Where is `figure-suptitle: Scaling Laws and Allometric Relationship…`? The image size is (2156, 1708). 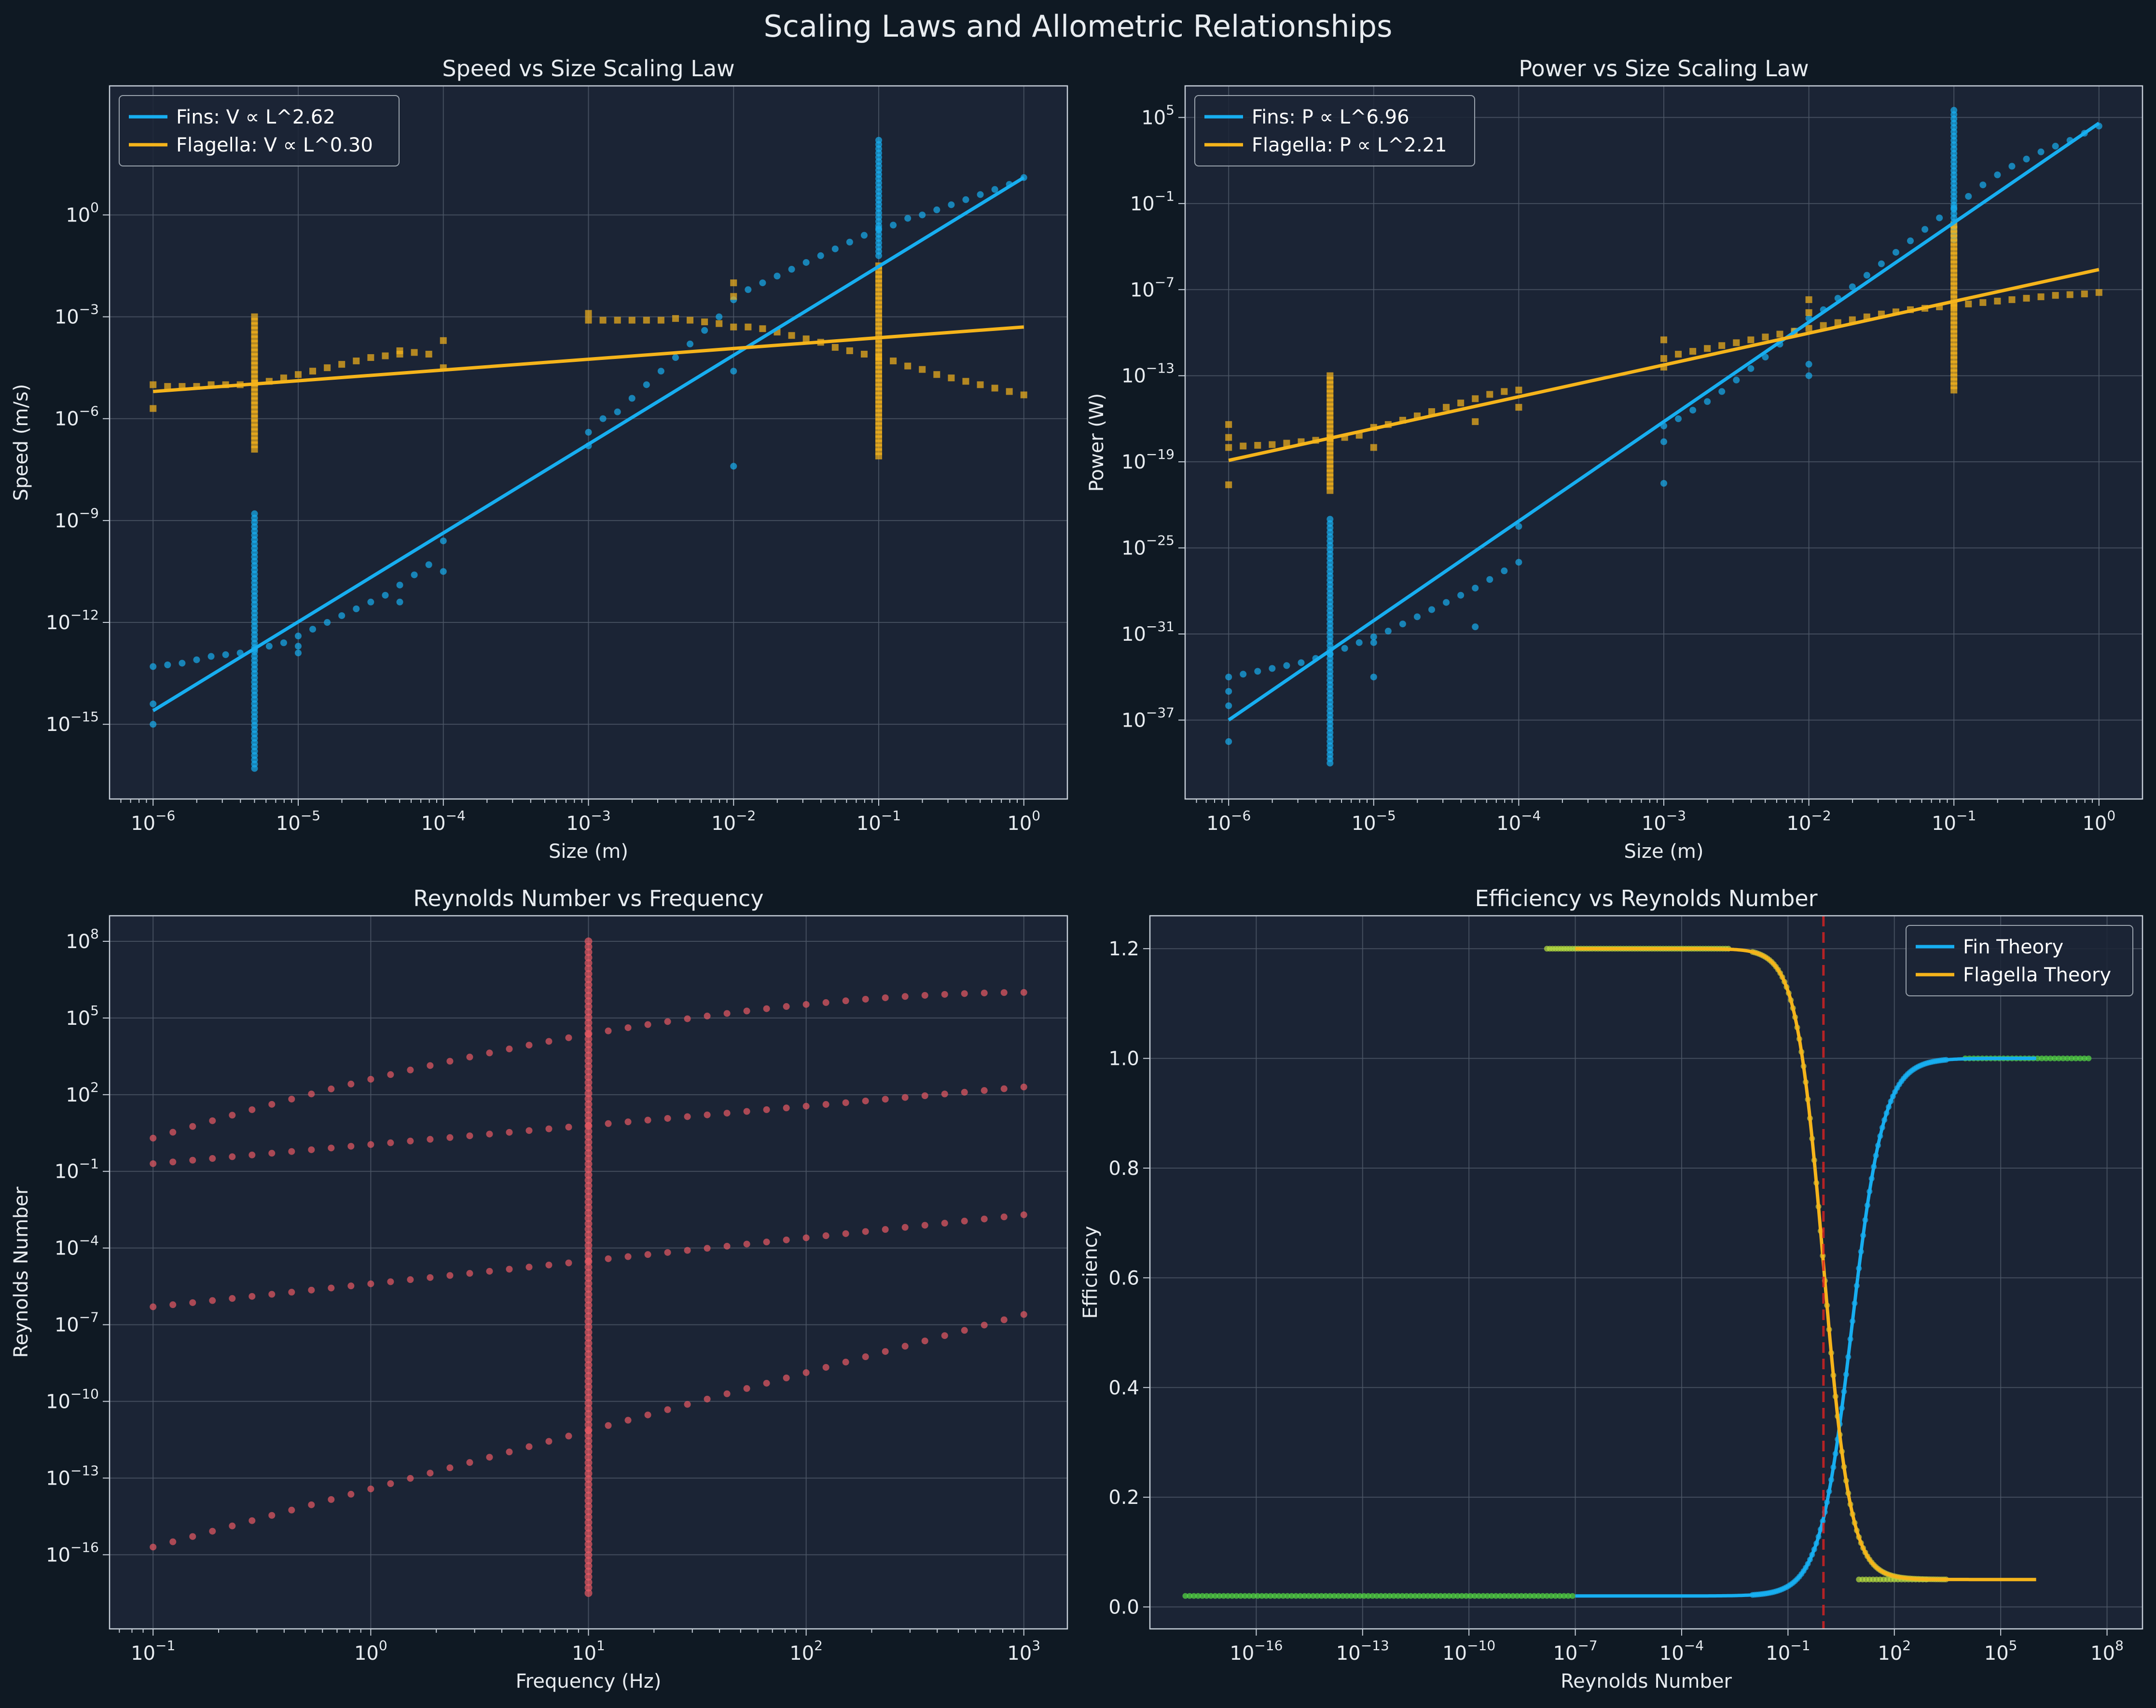 figure-suptitle: Scaling Laws and Allometric Relationship… is located at coordinates (1078, 26).